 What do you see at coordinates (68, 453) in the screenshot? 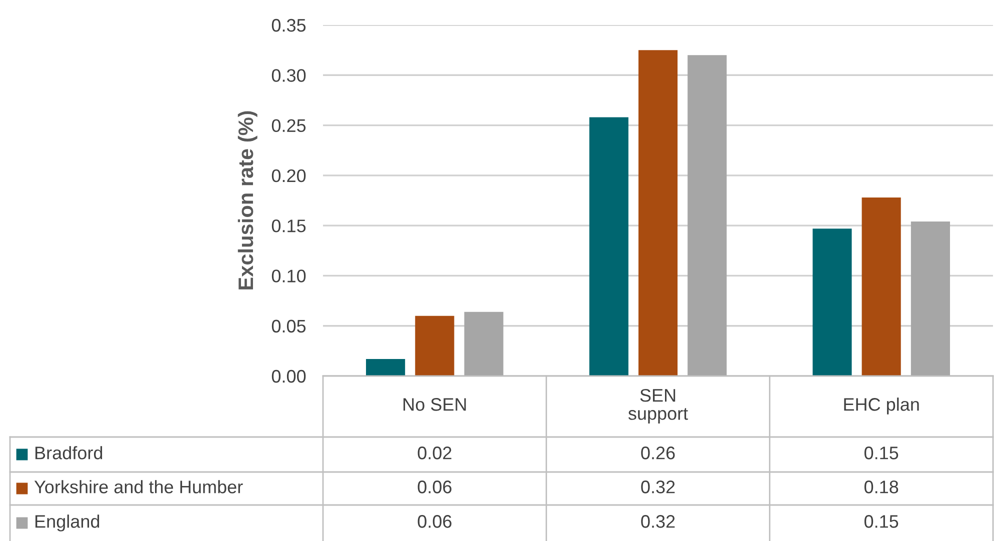
I see `legend-label: Bradford` at bounding box center [68, 453].